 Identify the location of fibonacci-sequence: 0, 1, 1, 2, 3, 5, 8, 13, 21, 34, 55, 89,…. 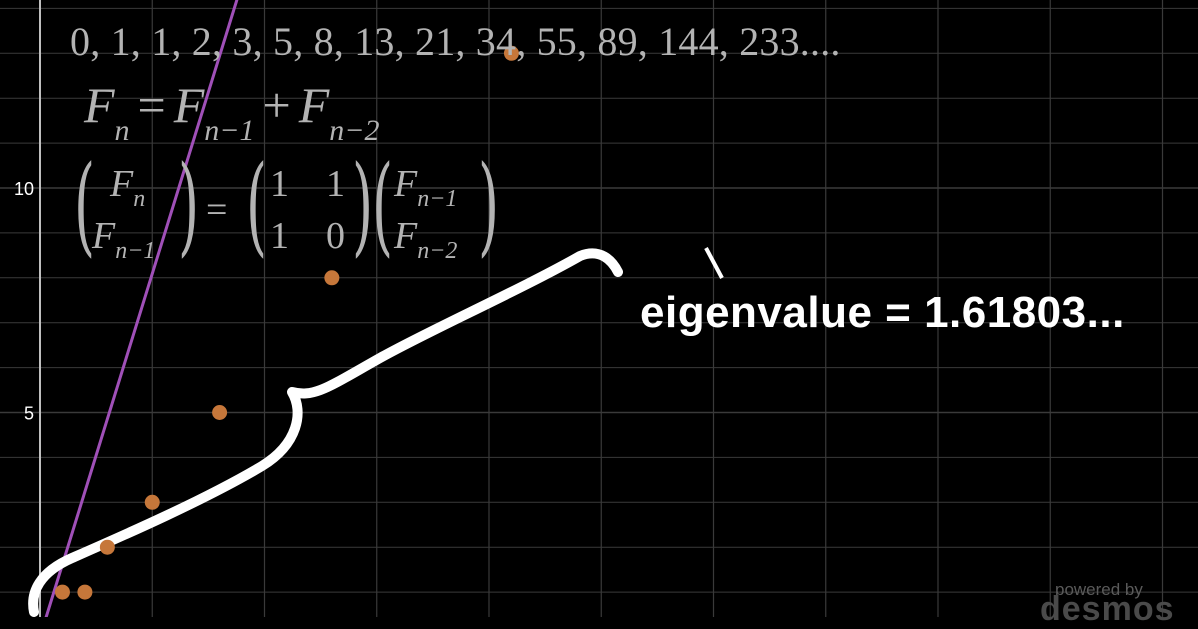
(455, 41).